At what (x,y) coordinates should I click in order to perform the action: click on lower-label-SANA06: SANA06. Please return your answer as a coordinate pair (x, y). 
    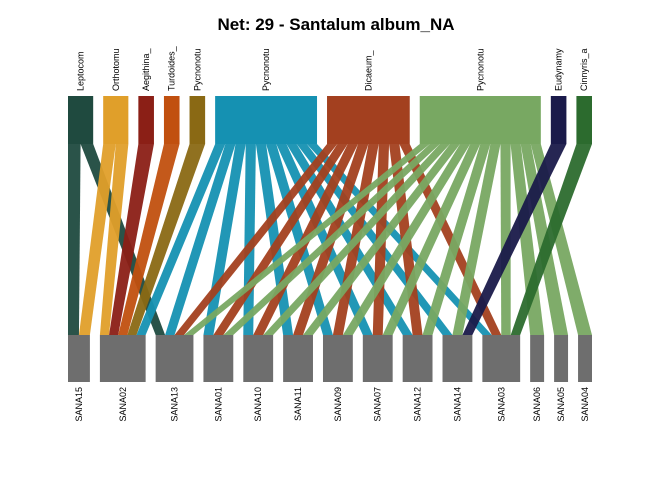
    Looking at the image, I should click on (537, 404).